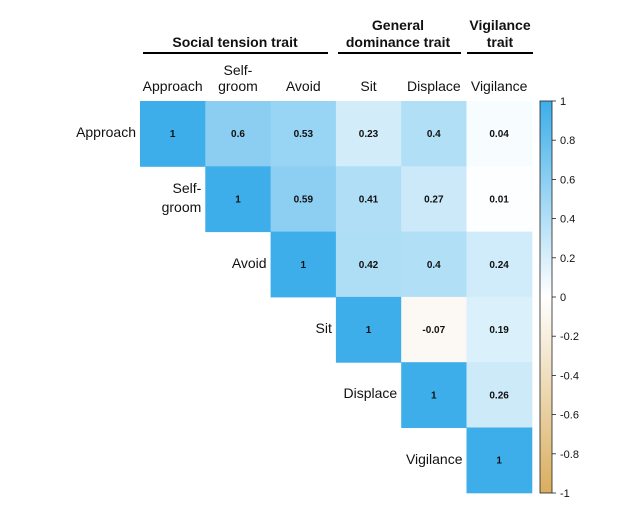 The width and height of the screenshot is (643, 510). Describe the element at coordinates (499, 86) in the screenshot. I see `column-label-vigilance: Vigilance` at that location.